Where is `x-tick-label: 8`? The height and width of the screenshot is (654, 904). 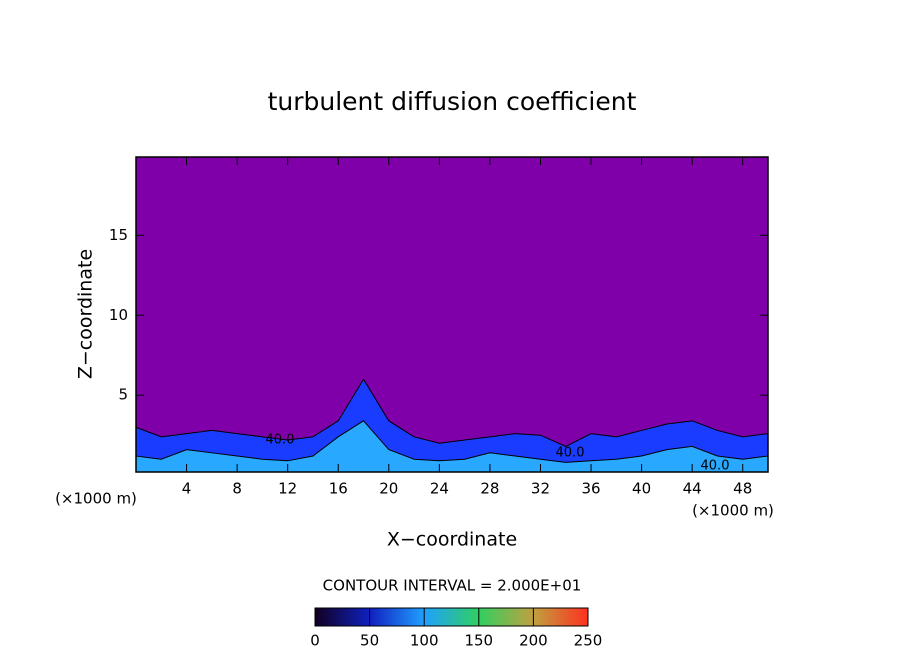
x-tick-label: 8 is located at coordinates (237, 489).